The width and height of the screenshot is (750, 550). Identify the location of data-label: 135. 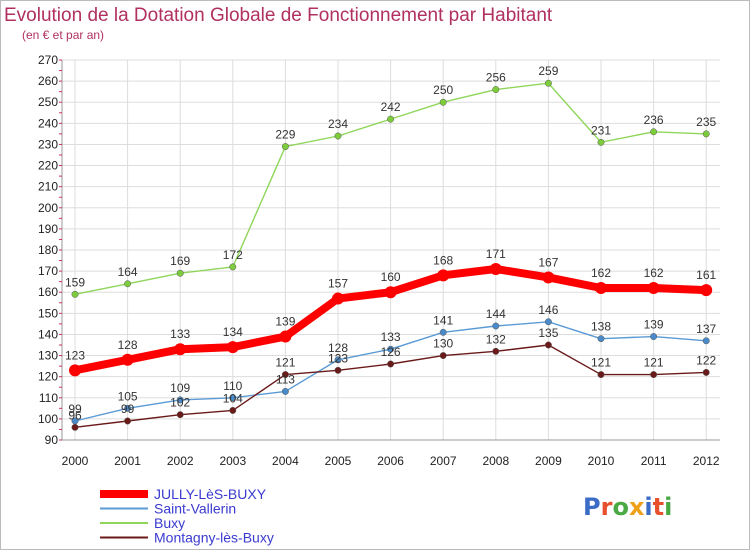
(548, 333).